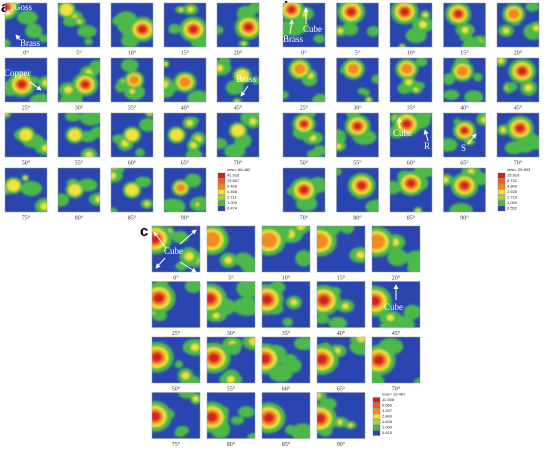 This screenshot has height=449, width=554. I want to click on angle-label: 85°, so click(286, 444).